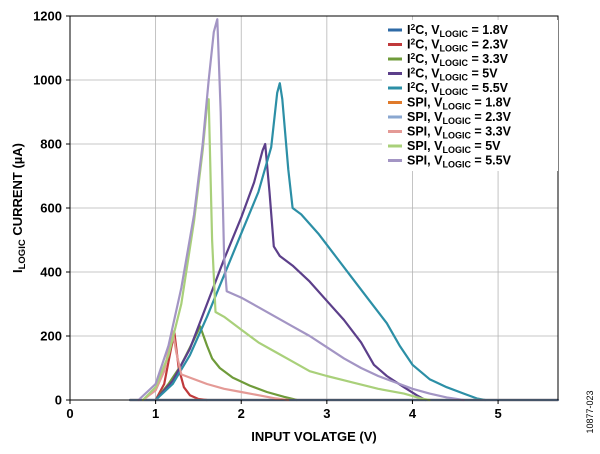 This screenshot has width=600, height=454. I want to click on legend-item: I2C, VLOGIC = 5.5V, so click(448, 88).